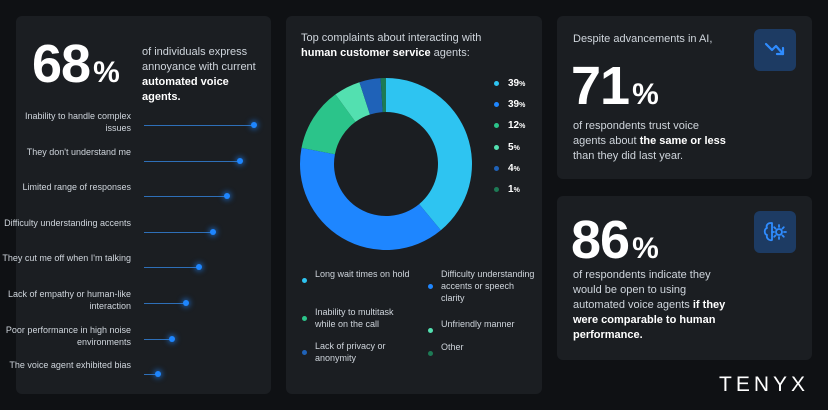  I want to click on legend-value: 5%, so click(514, 147).